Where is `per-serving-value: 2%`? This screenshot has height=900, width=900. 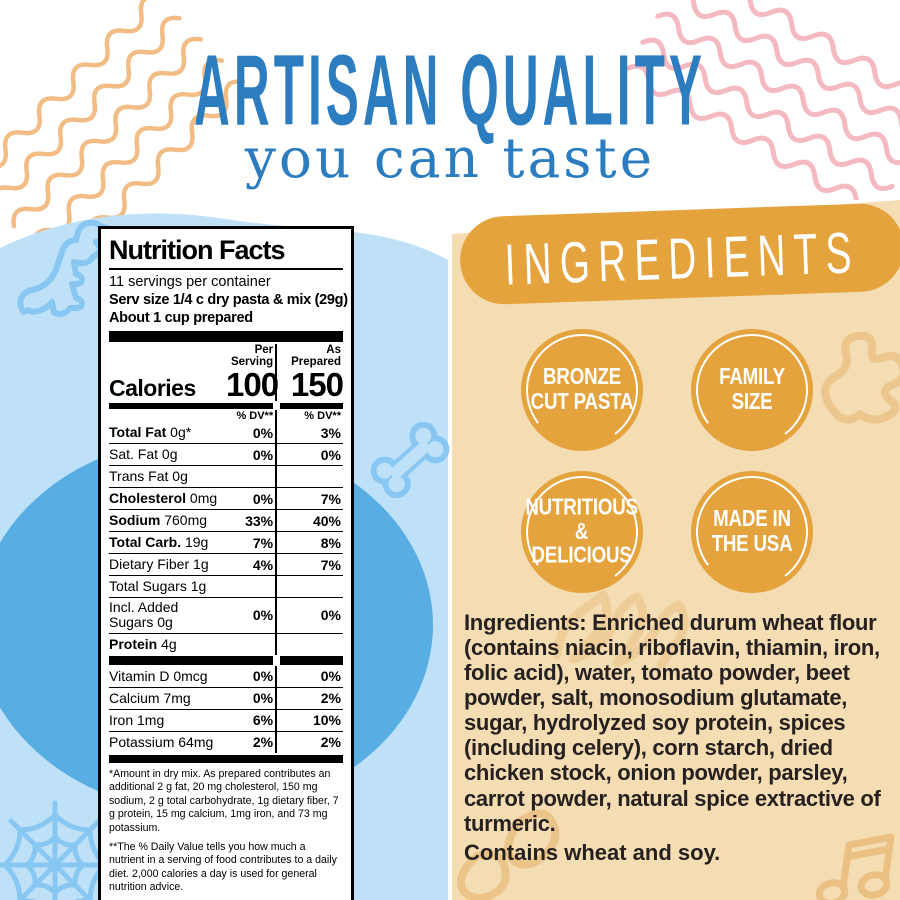
per-serving-value: 2% is located at coordinates (263, 742).